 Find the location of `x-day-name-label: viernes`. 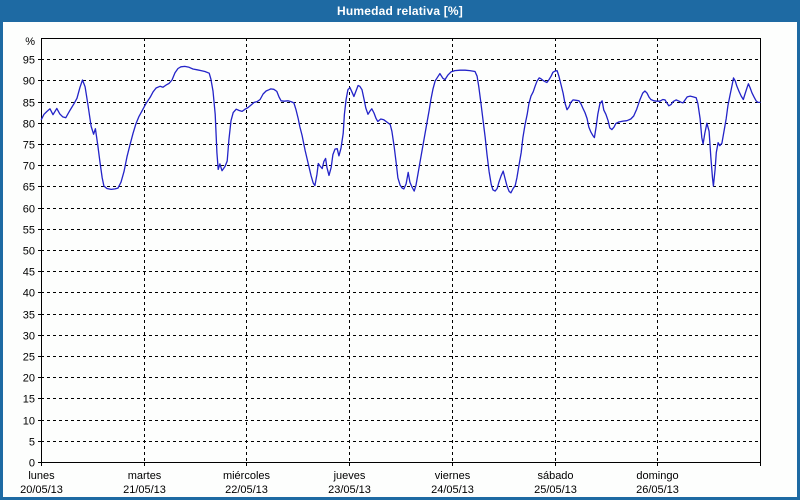

x-day-name-label: viernes is located at coordinates (453, 476).